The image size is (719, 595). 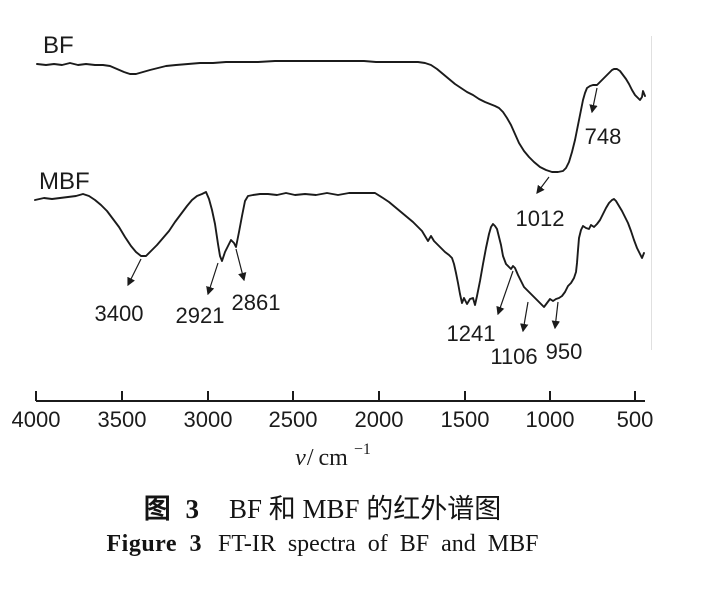 What do you see at coordinates (603, 136) in the screenshot?
I see `peak-label-748: 748` at bounding box center [603, 136].